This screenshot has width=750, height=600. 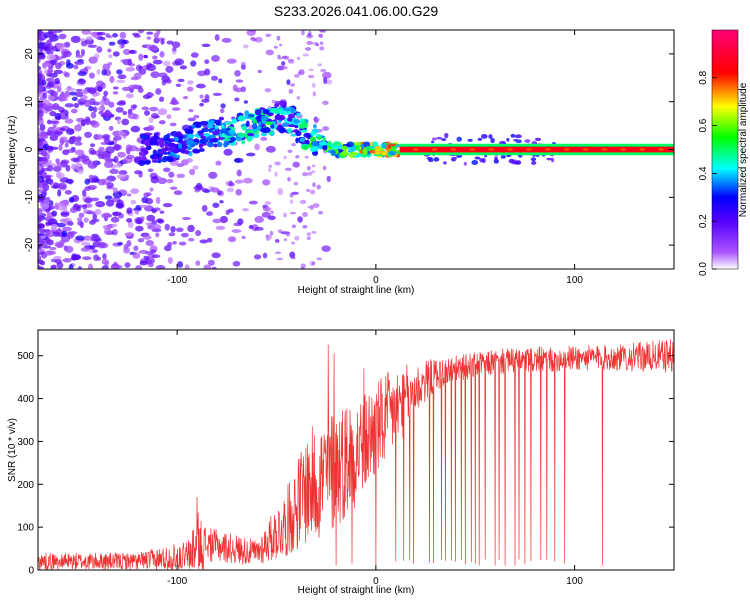 What do you see at coordinates (25, 485) in the screenshot?
I see `snr-y-tick-label: 200` at bounding box center [25, 485].